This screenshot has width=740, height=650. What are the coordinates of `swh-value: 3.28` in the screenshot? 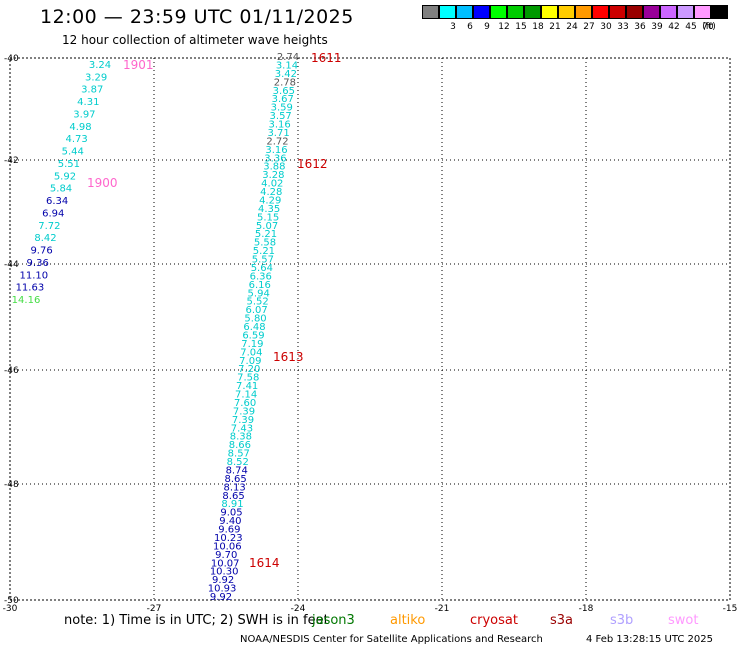 It's located at (273, 175).